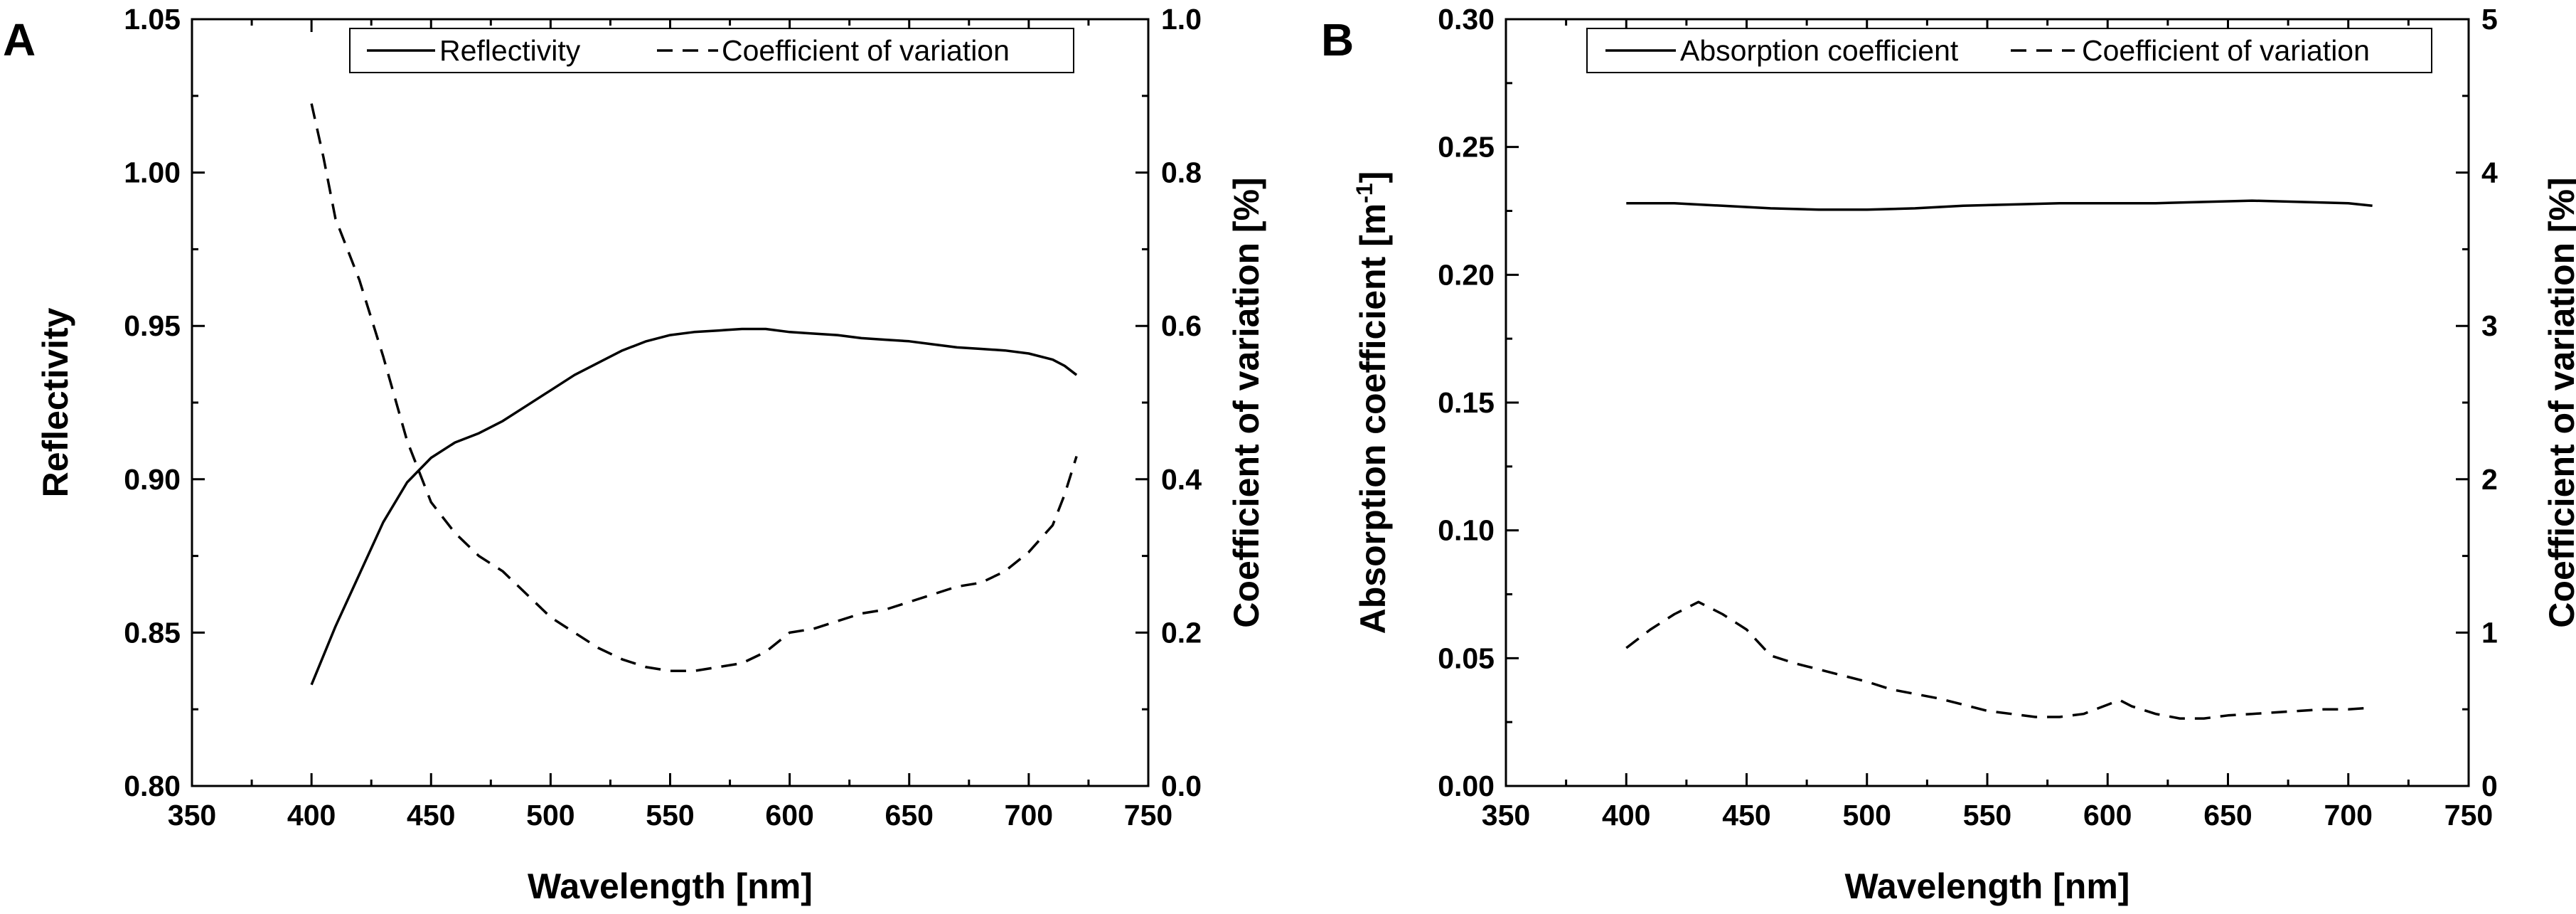  What do you see at coordinates (19, 39) in the screenshot?
I see `panel-label-a: A` at bounding box center [19, 39].